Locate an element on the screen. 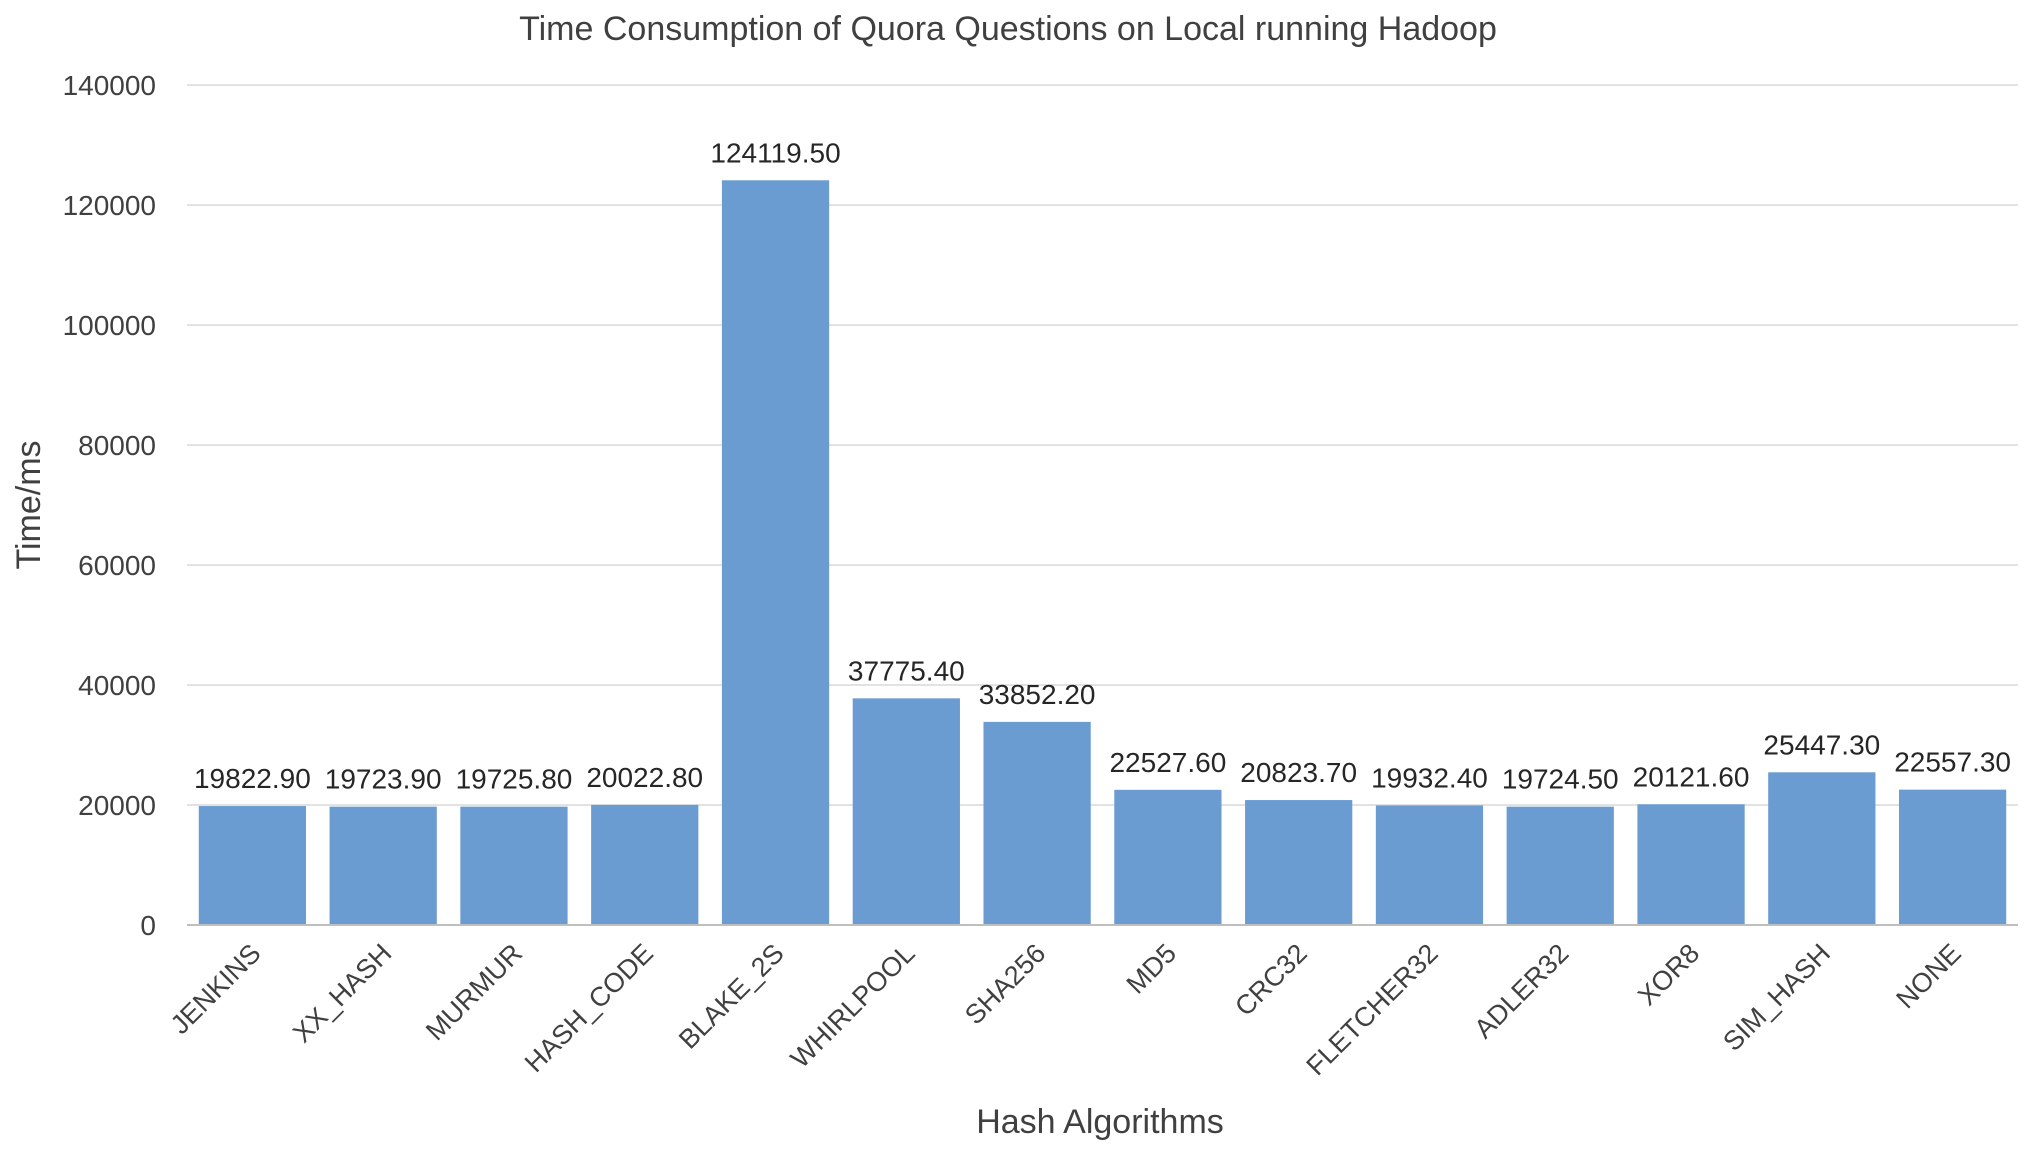 This screenshot has height=1175, width=2044. data-label: 20121.60 is located at coordinates (1691, 776).